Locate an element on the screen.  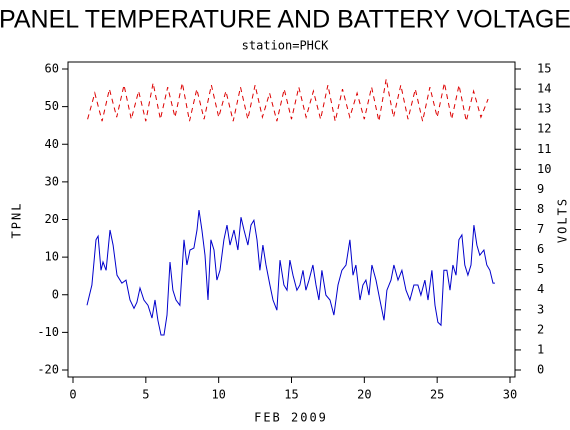
y2-tick-label: 14 is located at coordinates (544, 89).